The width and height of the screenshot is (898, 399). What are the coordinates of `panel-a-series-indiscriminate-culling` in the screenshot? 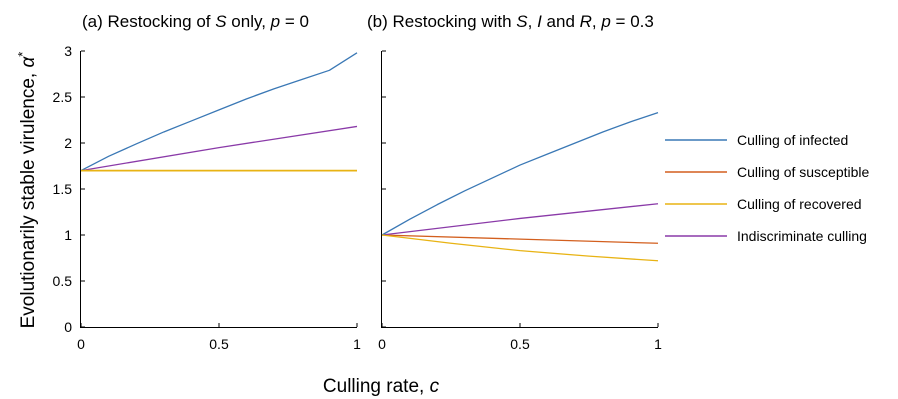 It's located at (219, 148).